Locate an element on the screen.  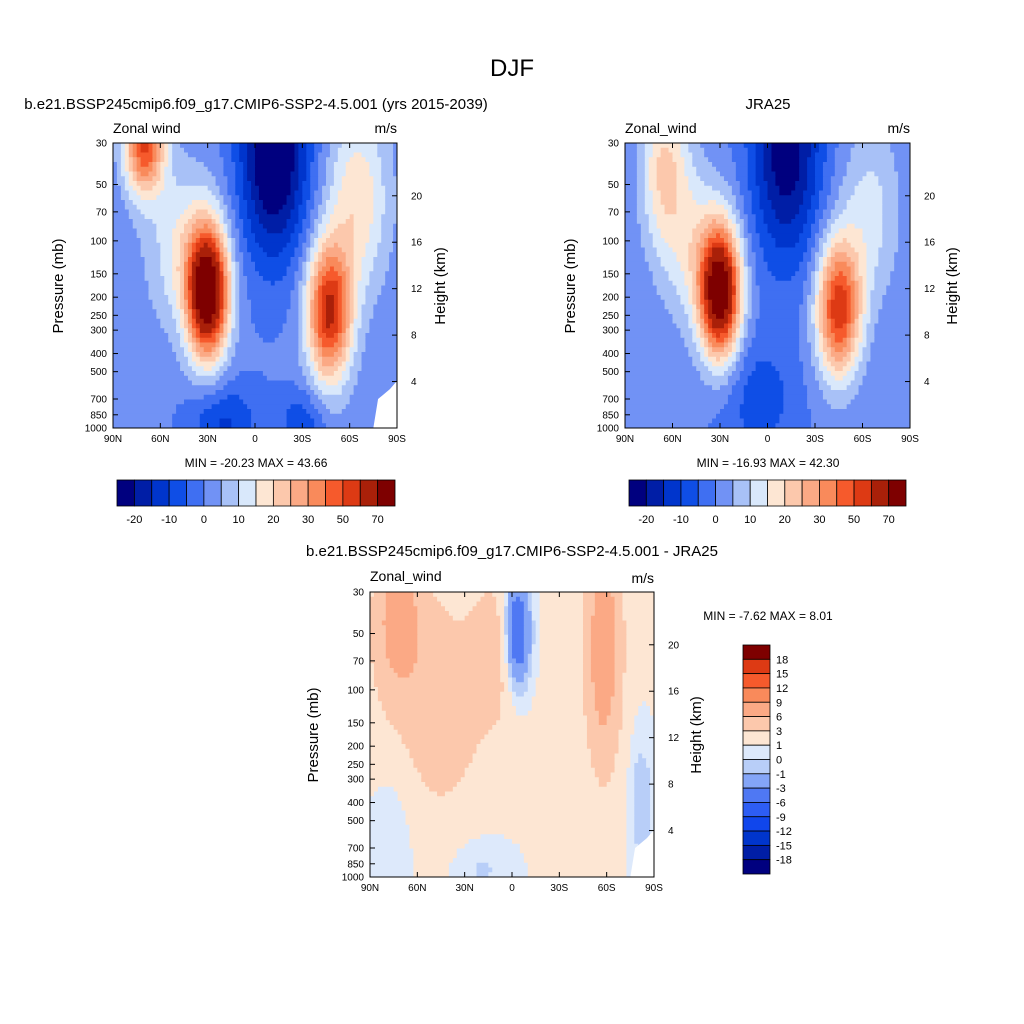
colorbar-box is located at coordinates (756, 795).